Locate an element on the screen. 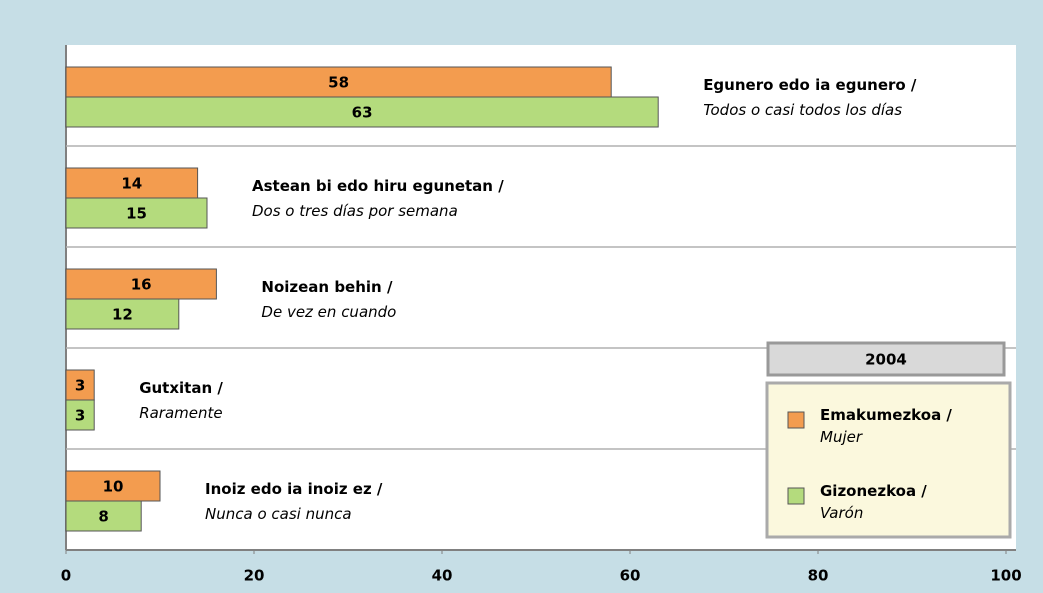 The image size is (1043, 593). legend-label-line: Emakumezkoa / is located at coordinates (886, 415).